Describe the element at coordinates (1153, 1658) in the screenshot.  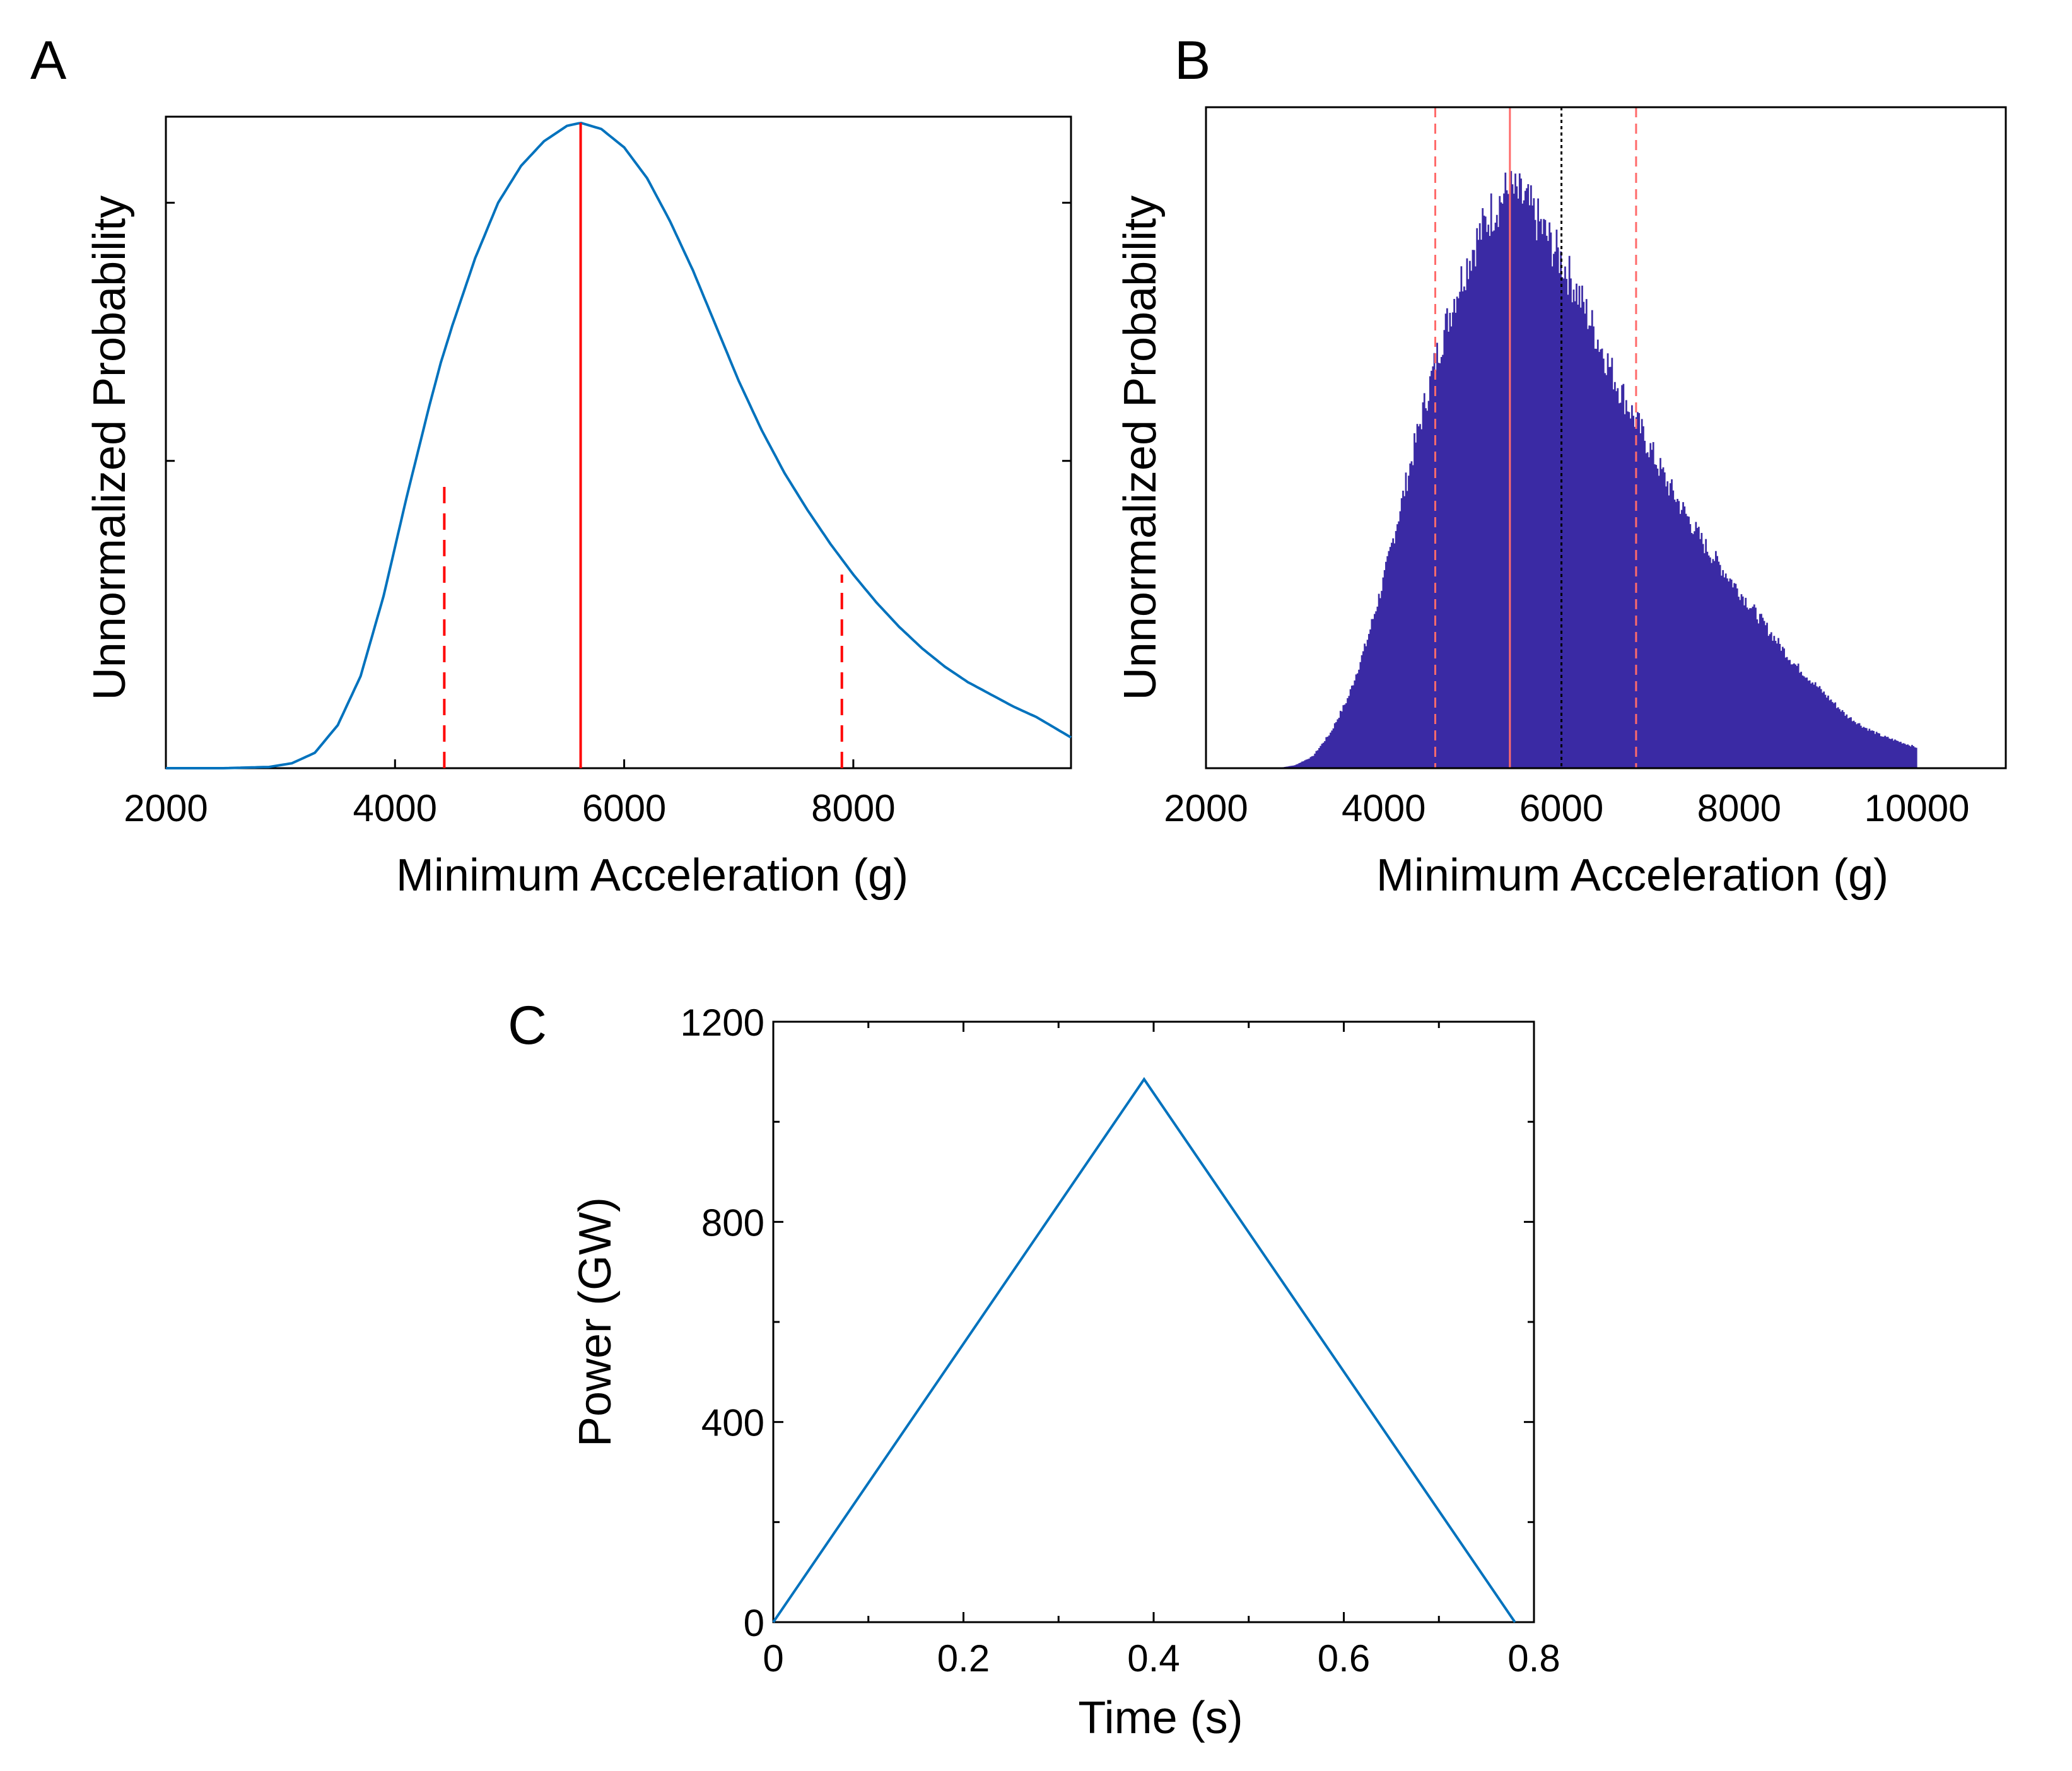
I see `panel-c-xtick-label: 0.4` at that location.